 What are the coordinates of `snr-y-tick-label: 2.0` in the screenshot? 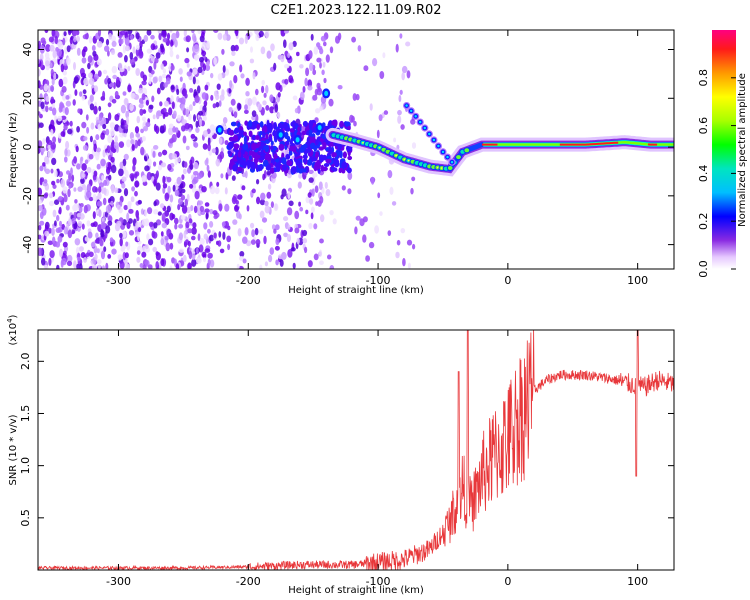 It's located at (25, 362).